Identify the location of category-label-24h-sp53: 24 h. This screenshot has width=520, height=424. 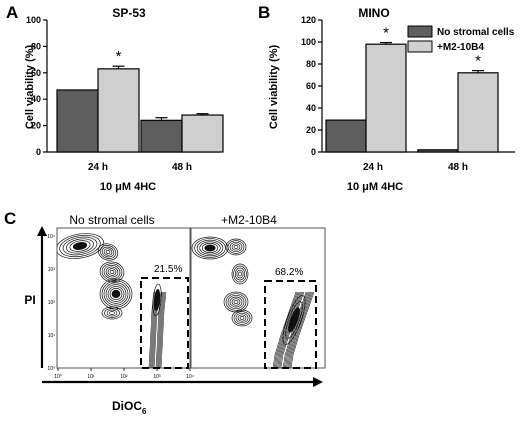
(98, 167).